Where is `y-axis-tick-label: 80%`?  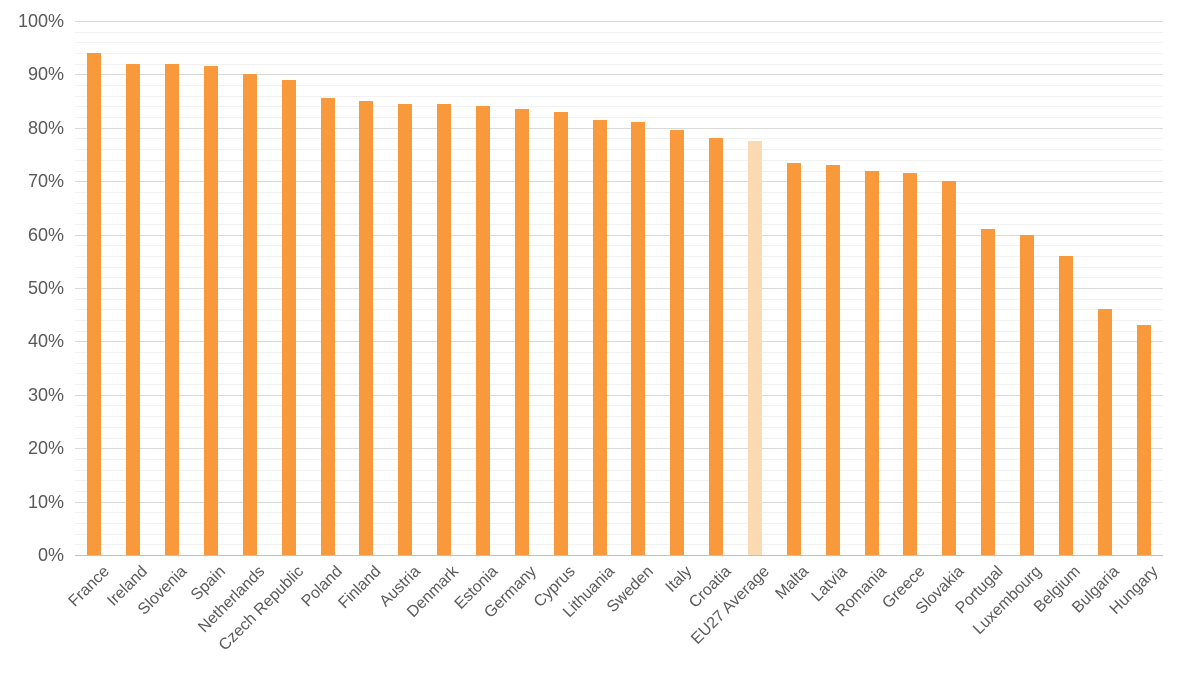
y-axis-tick-label: 80% is located at coordinates (45, 127).